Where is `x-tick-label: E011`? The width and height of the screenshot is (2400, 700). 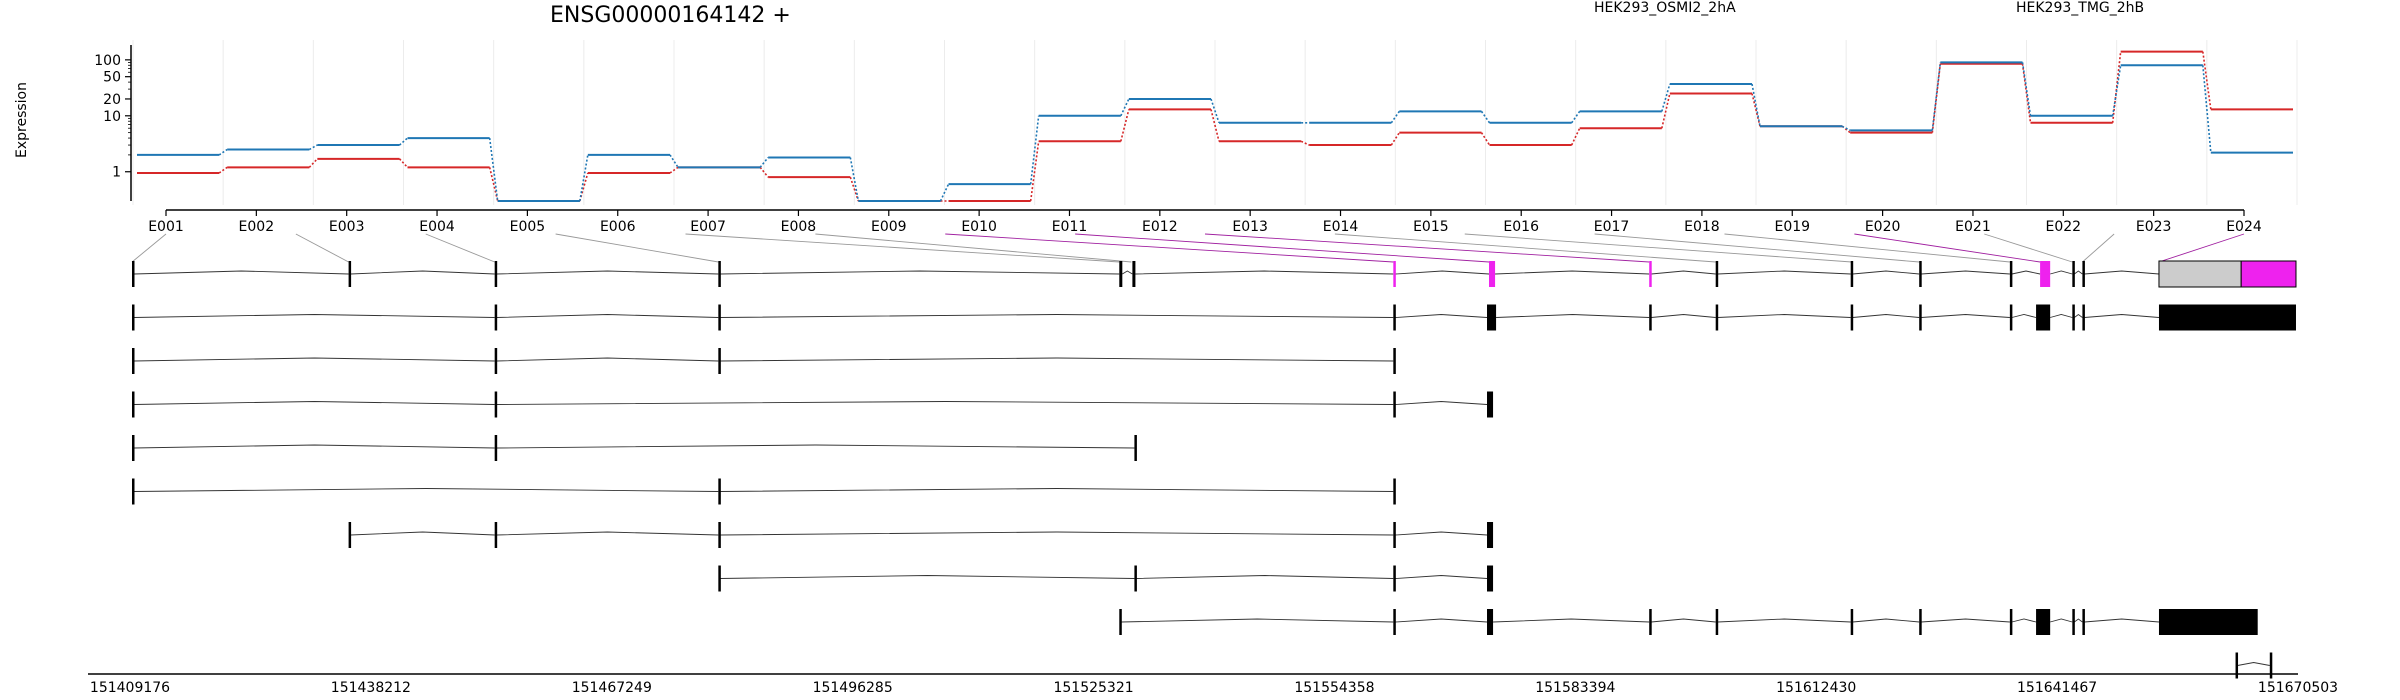
x-tick-label: E011 is located at coordinates (1070, 227).